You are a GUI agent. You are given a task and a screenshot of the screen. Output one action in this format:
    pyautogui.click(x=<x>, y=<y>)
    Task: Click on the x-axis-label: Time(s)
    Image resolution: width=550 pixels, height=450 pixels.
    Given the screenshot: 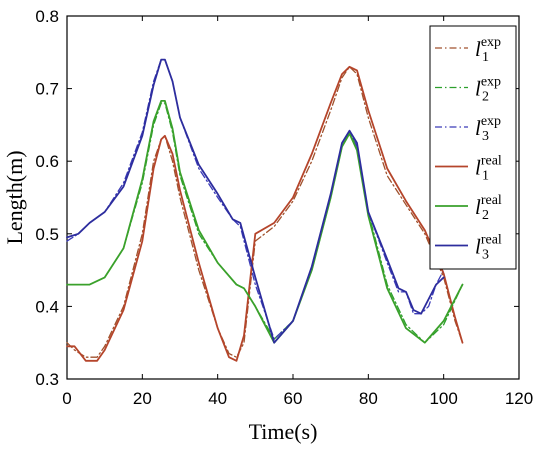 What is the action you would take?
    pyautogui.click(x=283, y=431)
    